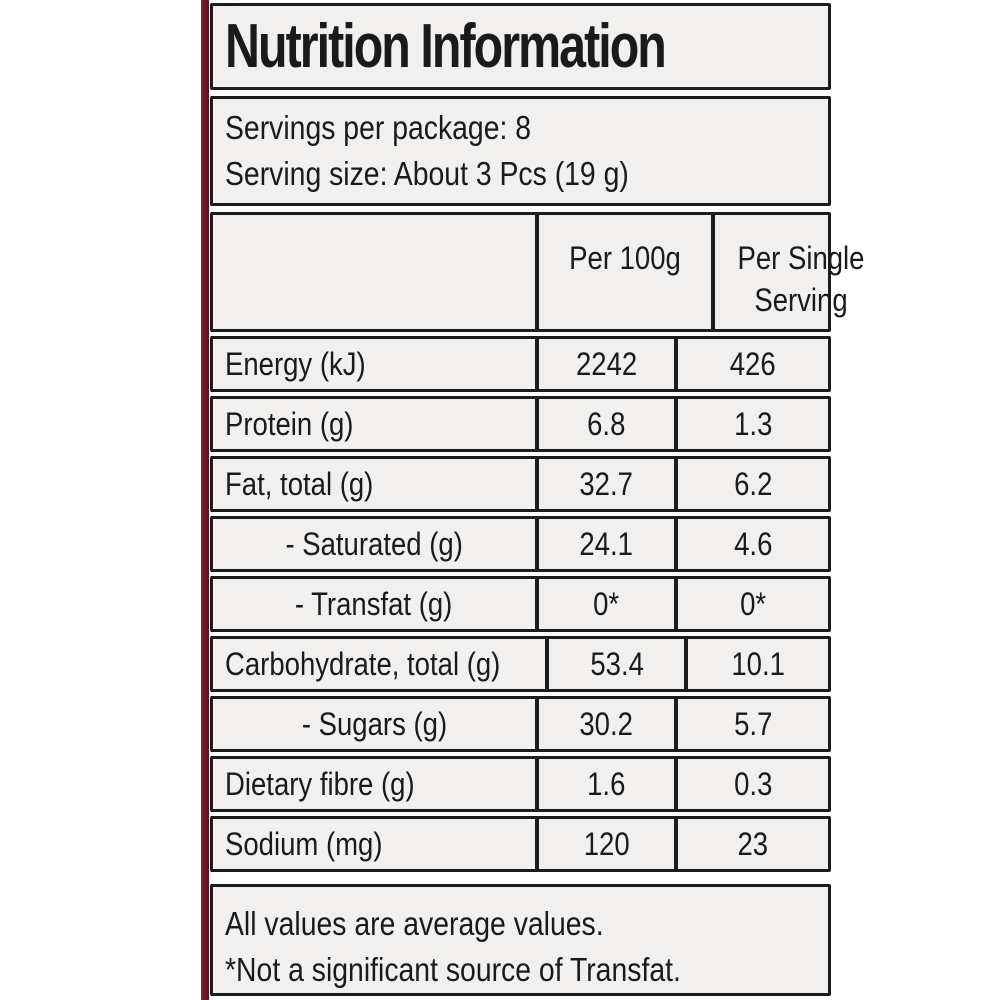  Describe the element at coordinates (446, 46) in the screenshot. I see `panel-title: Nutrition Information` at that location.